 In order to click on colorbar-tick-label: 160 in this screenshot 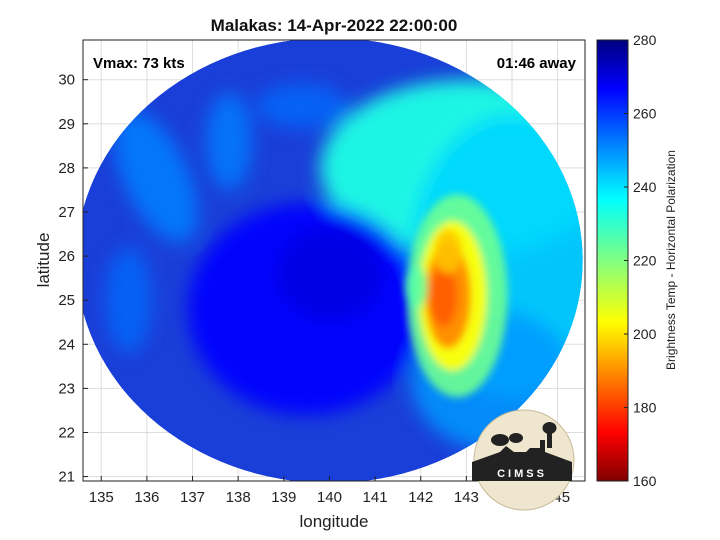, I will do `click(645, 481)`.